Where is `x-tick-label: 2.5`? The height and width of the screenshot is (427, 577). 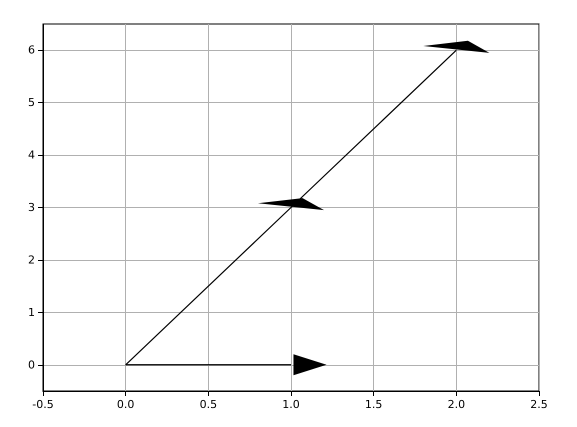
x-tick-label: 2.5 is located at coordinates (539, 404).